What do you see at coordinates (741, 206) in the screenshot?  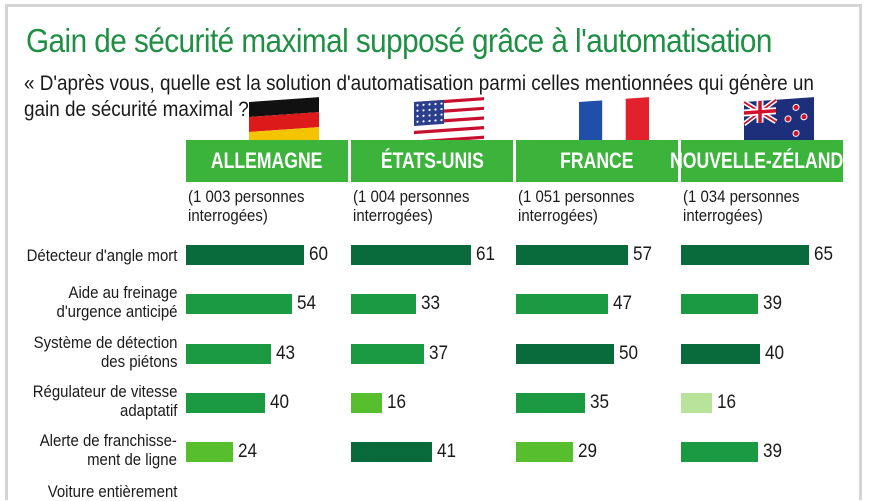 I see `sample-size: (1 034 personnes interrogées)` at bounding box center [741, 206].